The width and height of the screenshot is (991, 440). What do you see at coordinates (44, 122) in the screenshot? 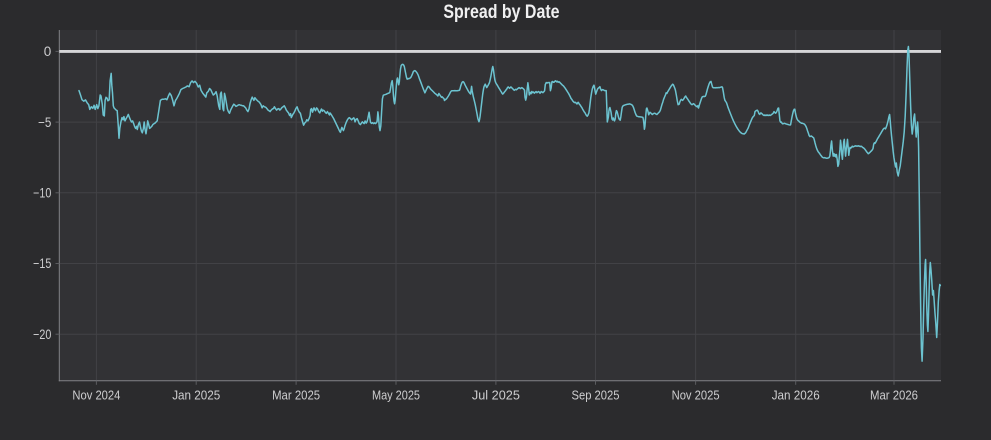
I see `svg-text: −5` at bounding box center [44, 122].